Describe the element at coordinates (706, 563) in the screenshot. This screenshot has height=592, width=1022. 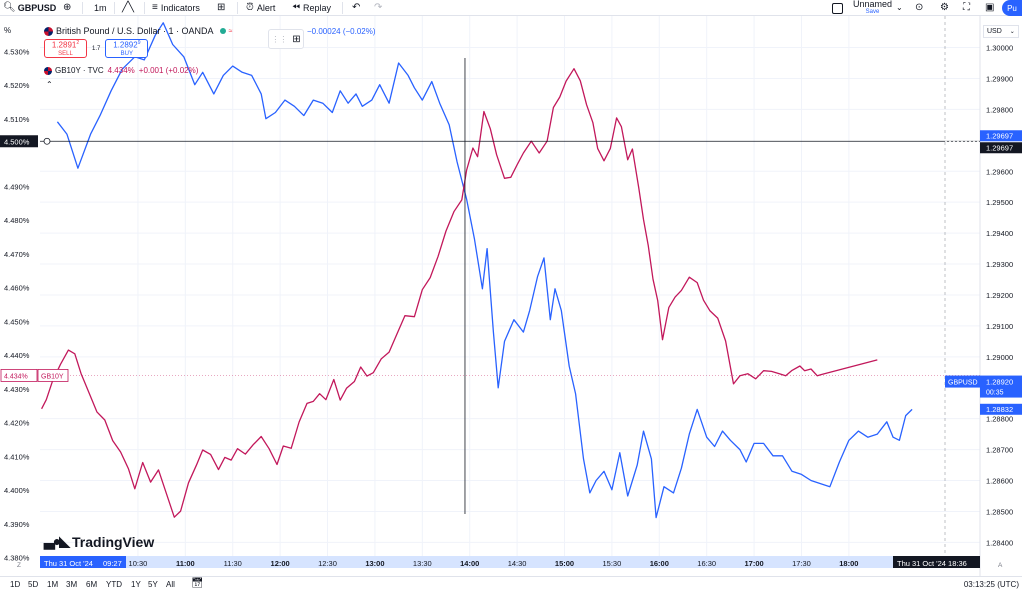
I see `time-axis-tick-label: 16:30` at that location.